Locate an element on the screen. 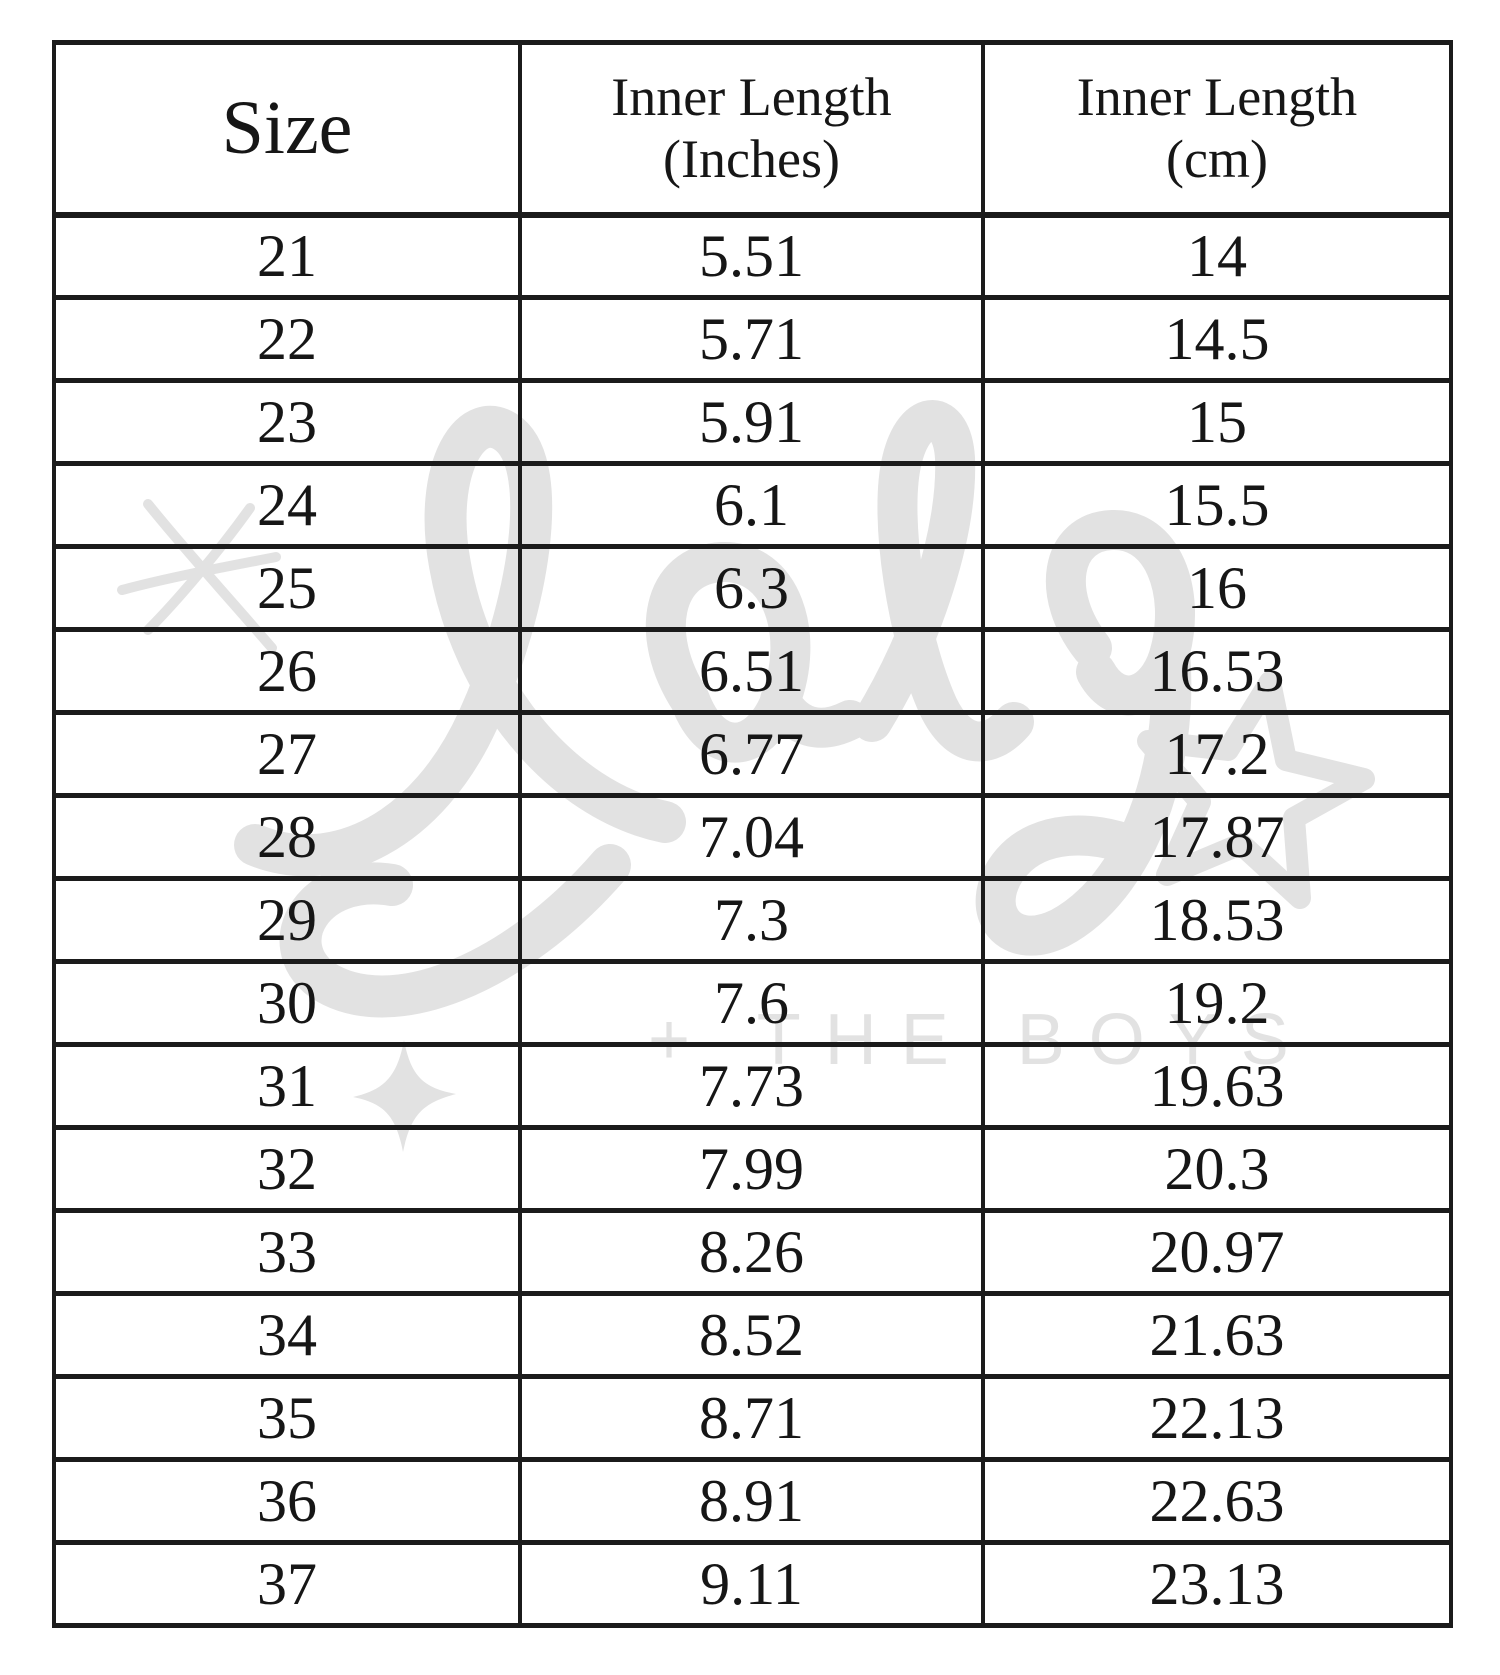  cell-size-25: 25 is located at coordinates (287, 588).